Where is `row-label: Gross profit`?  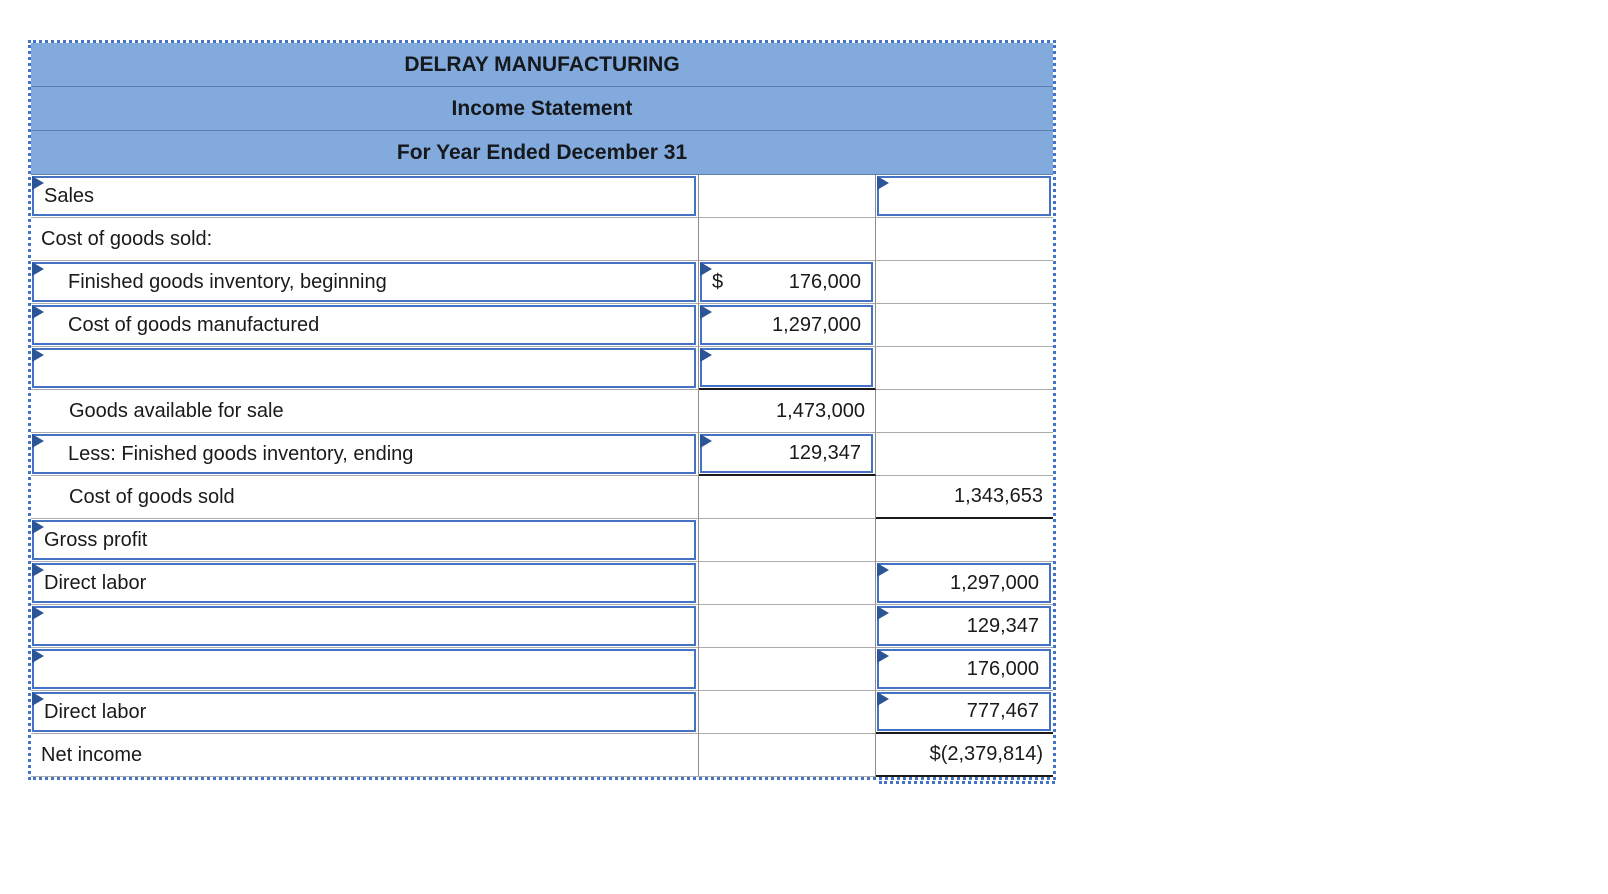
row-label: Gross profit is located at coordinates (96, 539).